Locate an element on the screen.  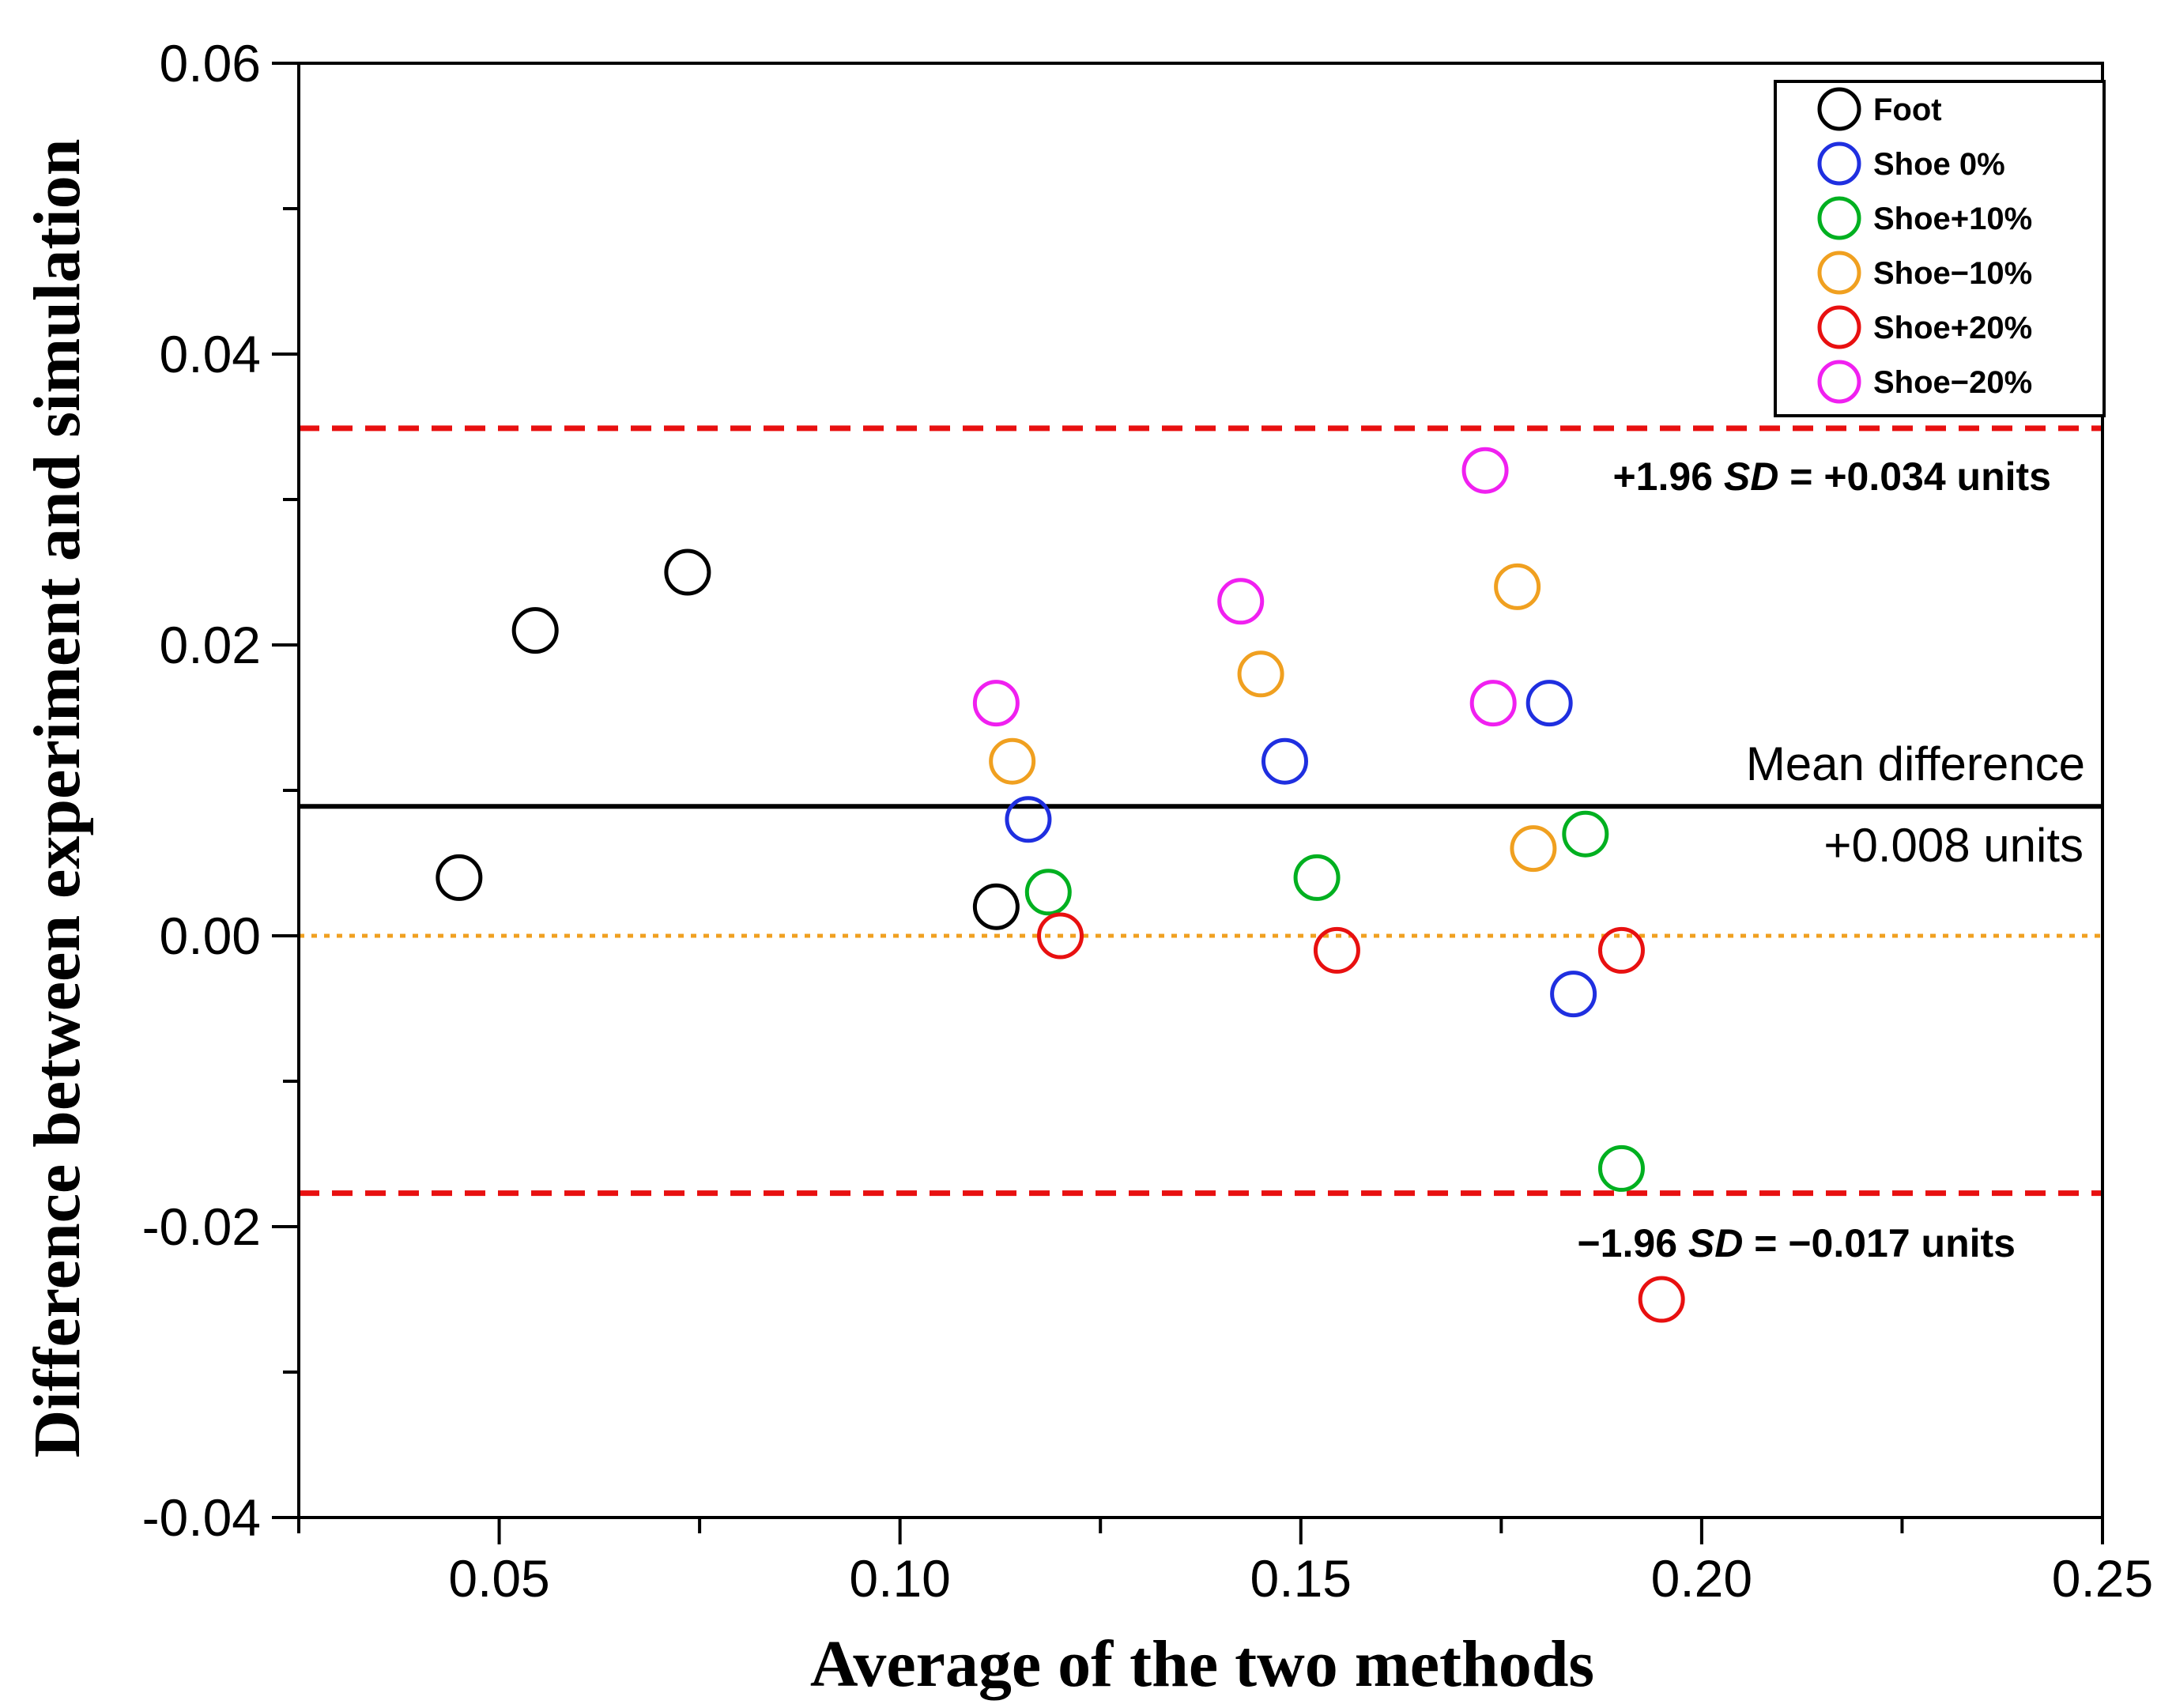
y-tick-label: 0.04 is located at coordinates (211, 354).